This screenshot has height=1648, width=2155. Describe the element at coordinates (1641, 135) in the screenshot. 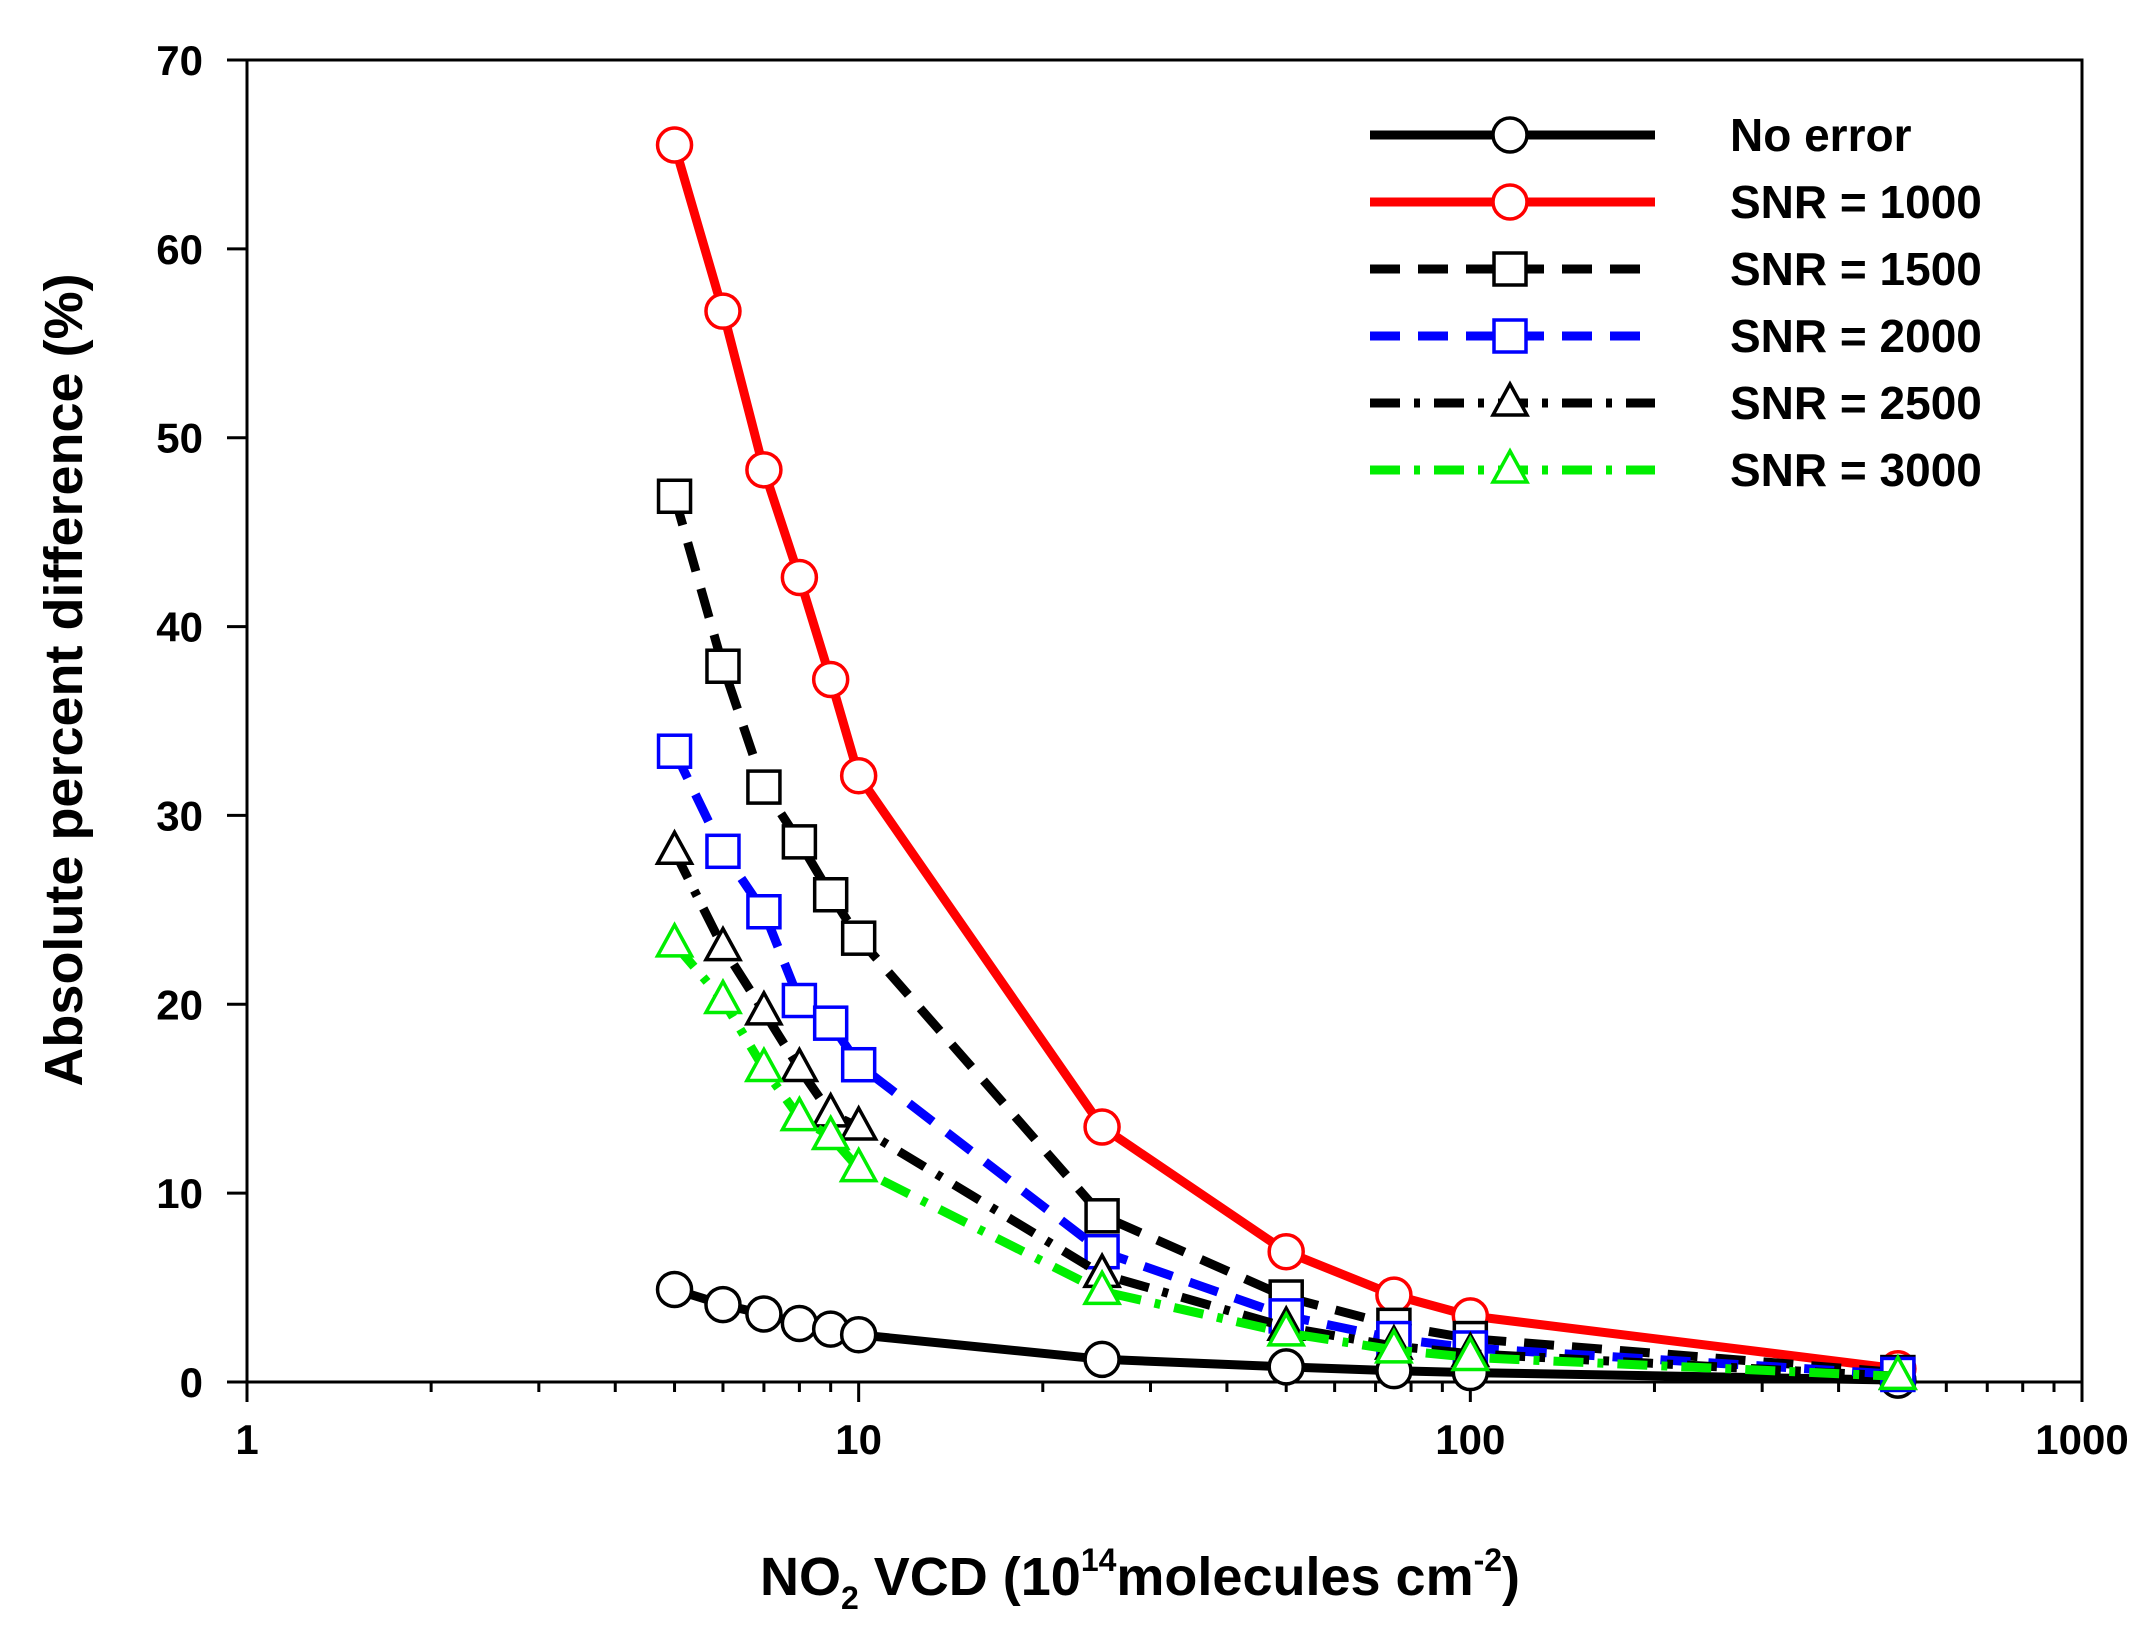

I see `legend-item-0: No error` at that location.